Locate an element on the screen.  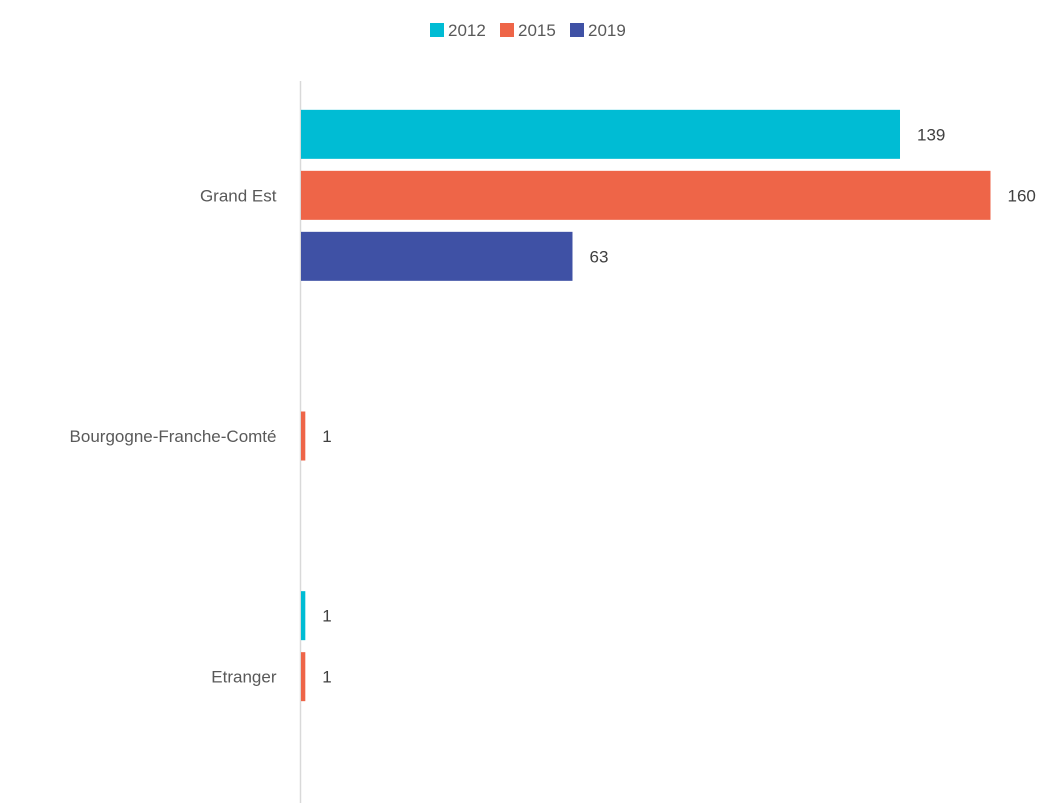
bar-grand-est-2012 is located at coordinates (601, 134).